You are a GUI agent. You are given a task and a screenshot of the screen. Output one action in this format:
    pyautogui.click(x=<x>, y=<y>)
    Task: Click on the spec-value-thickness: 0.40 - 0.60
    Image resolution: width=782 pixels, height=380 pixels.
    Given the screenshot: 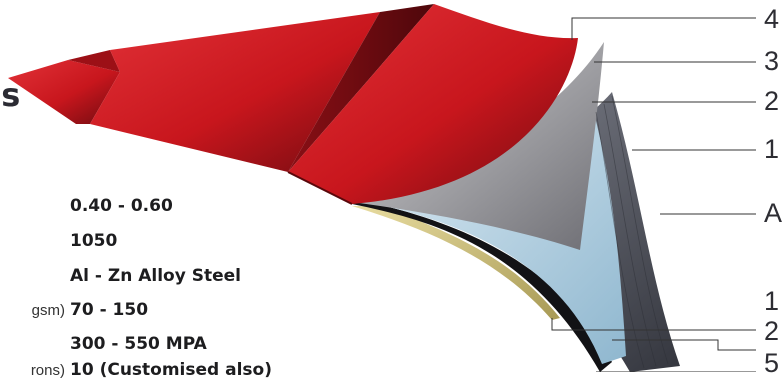 What is the action you would take?
    pyautogui.click(x=121, y=206)
    